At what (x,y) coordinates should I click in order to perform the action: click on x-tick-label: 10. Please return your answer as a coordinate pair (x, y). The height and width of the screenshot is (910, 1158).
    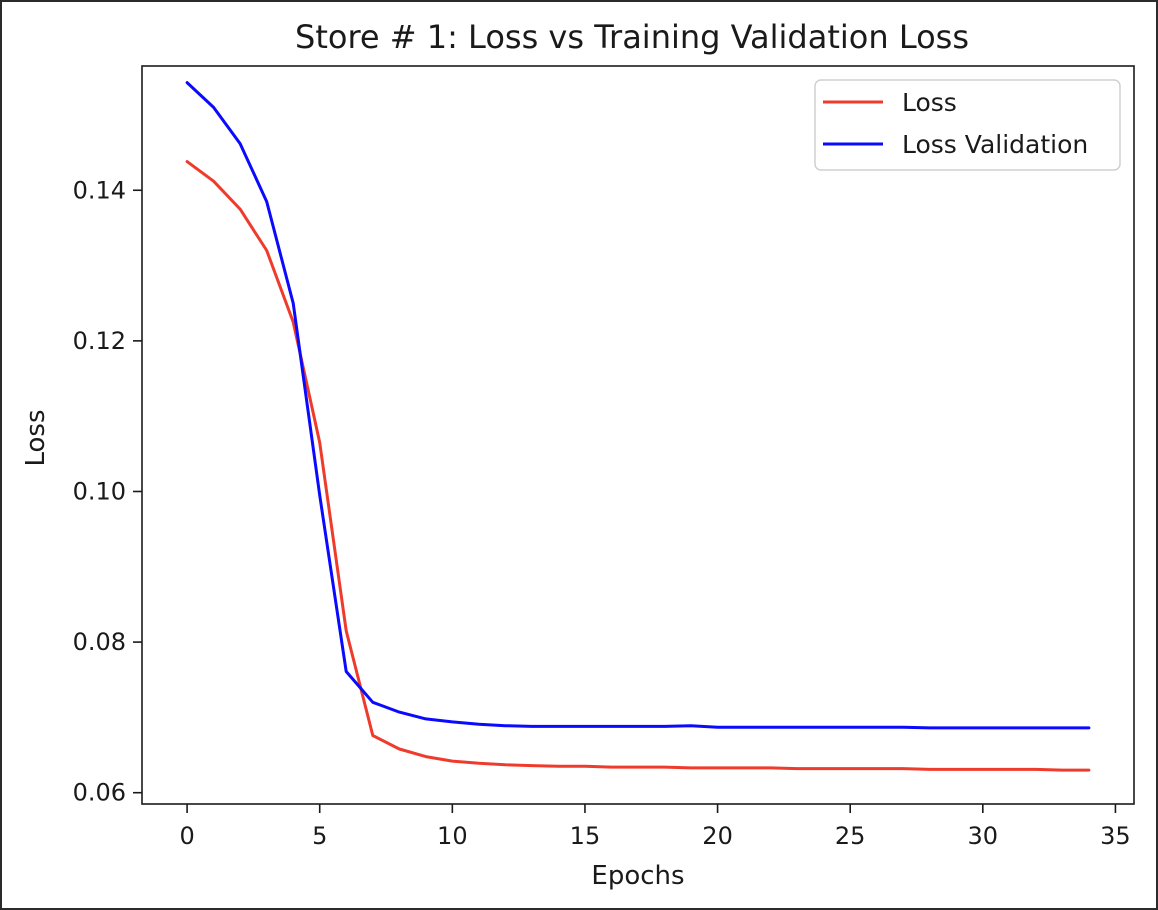
    Looking at the image, I should click on (452, 836).